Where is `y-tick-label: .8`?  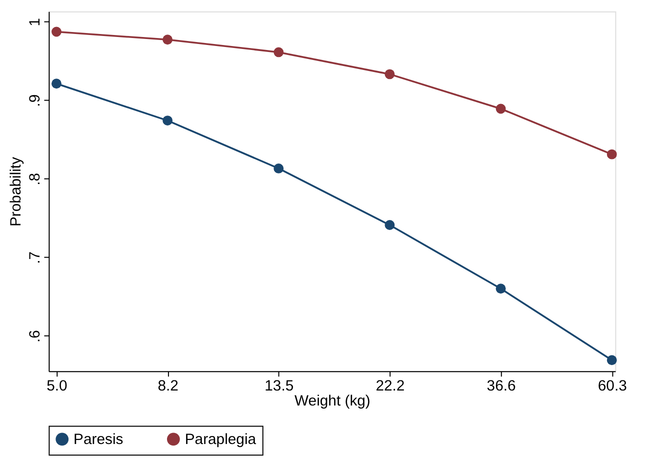
y-tick-label: .8 is located at coordinates (35, 179).